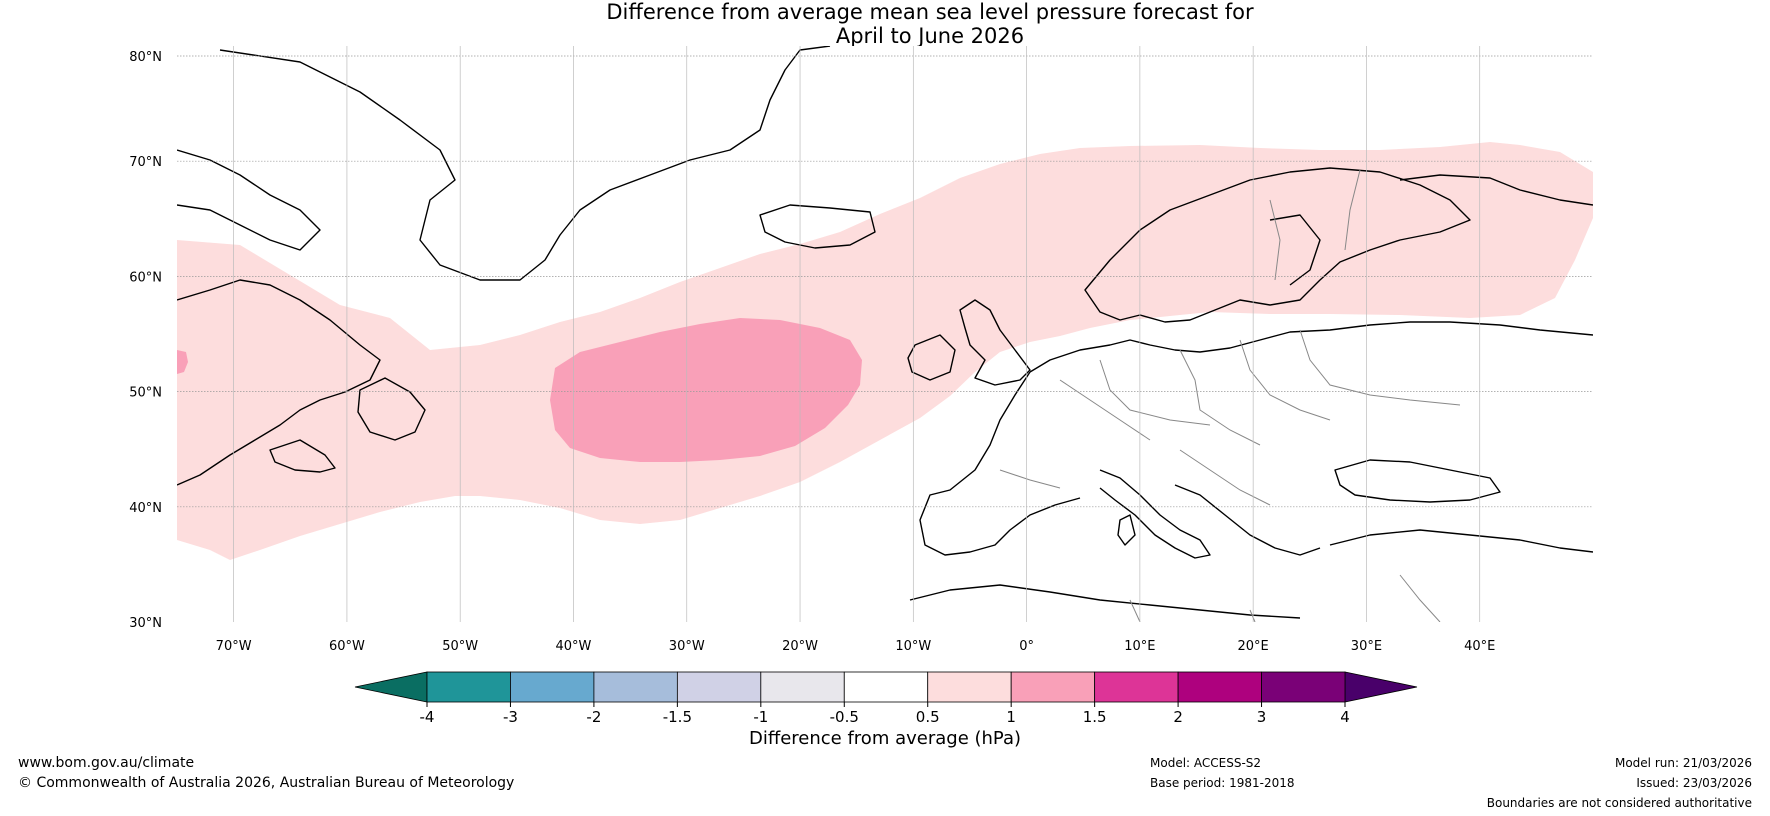 This screenshot has width=1770, height=816. Describe the element at coordinates (1694, 783) in the screenshot. I see `issued-date: Issued: 23/03/2026` at that location.